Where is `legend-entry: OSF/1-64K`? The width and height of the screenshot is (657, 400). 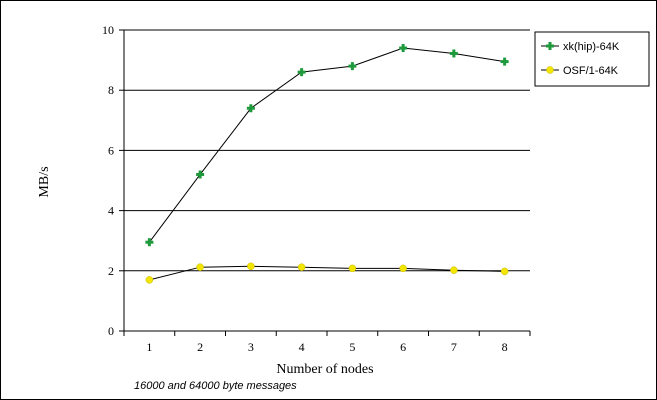
legend-entry: OSF/1-64K is located at coordinates (580, 71).